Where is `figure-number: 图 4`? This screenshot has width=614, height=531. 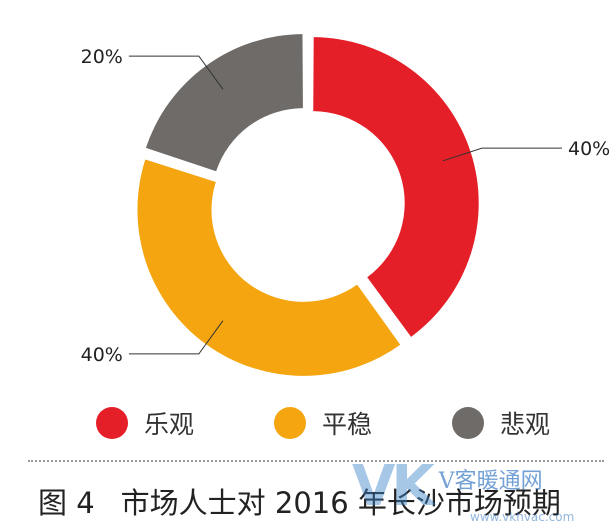
figure-number: 图 4 is located at coordinates (66, 503).